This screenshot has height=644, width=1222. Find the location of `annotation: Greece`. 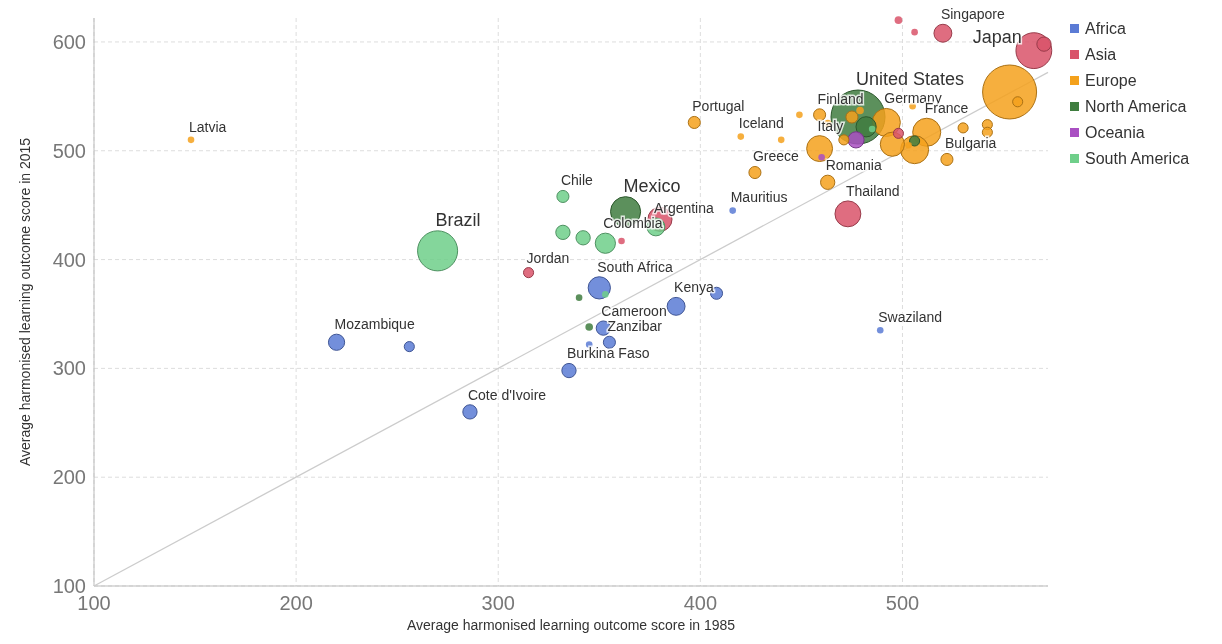

annotation: Greece is located at coordinates (776, 156).